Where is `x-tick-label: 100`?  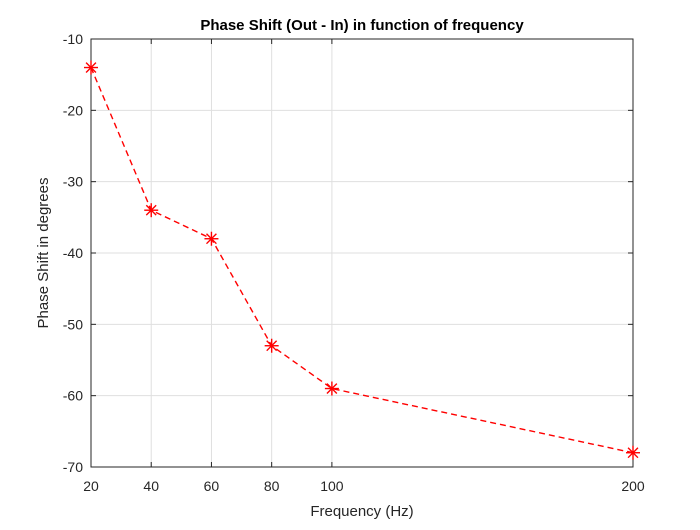
x-tick-label: 100 is located at coordinates (332, 486).